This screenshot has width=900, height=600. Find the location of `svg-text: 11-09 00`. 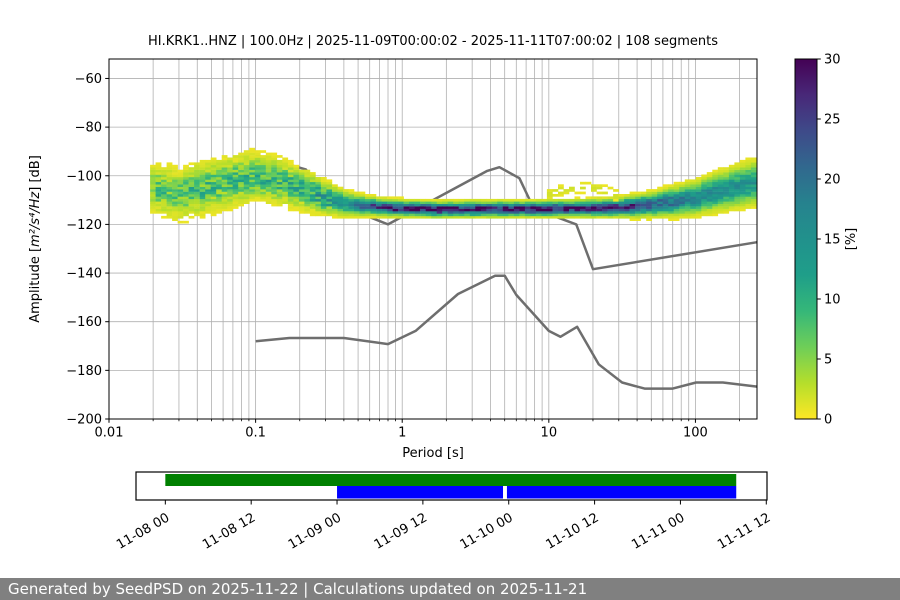

svg-text: 11-09 00 is located at coordinates (315, 531).